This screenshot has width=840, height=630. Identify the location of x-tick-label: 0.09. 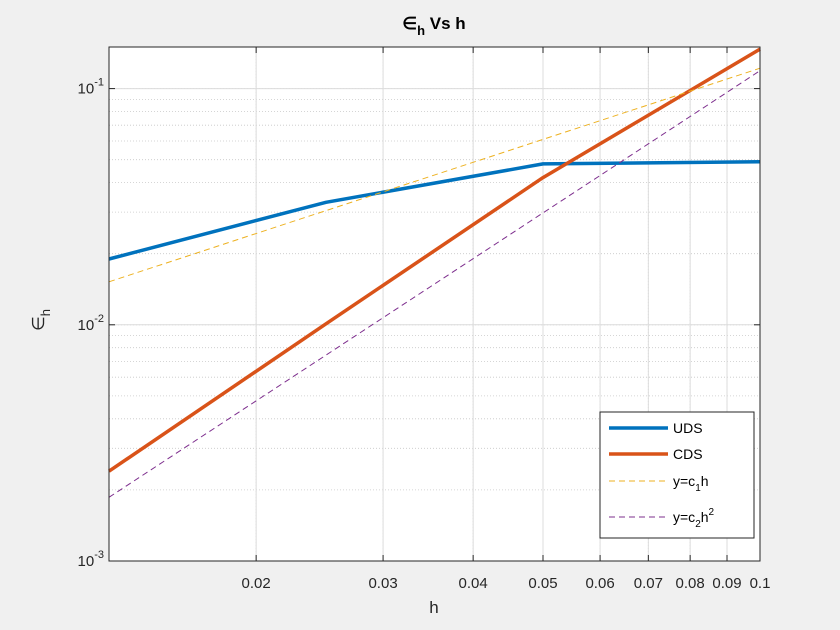
(726, 583).